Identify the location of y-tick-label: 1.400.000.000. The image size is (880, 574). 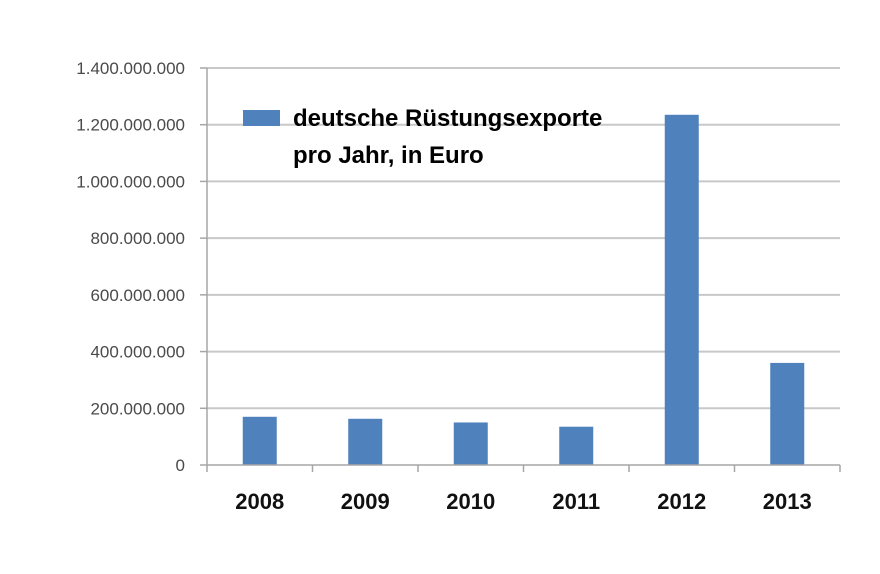
(130, 68).